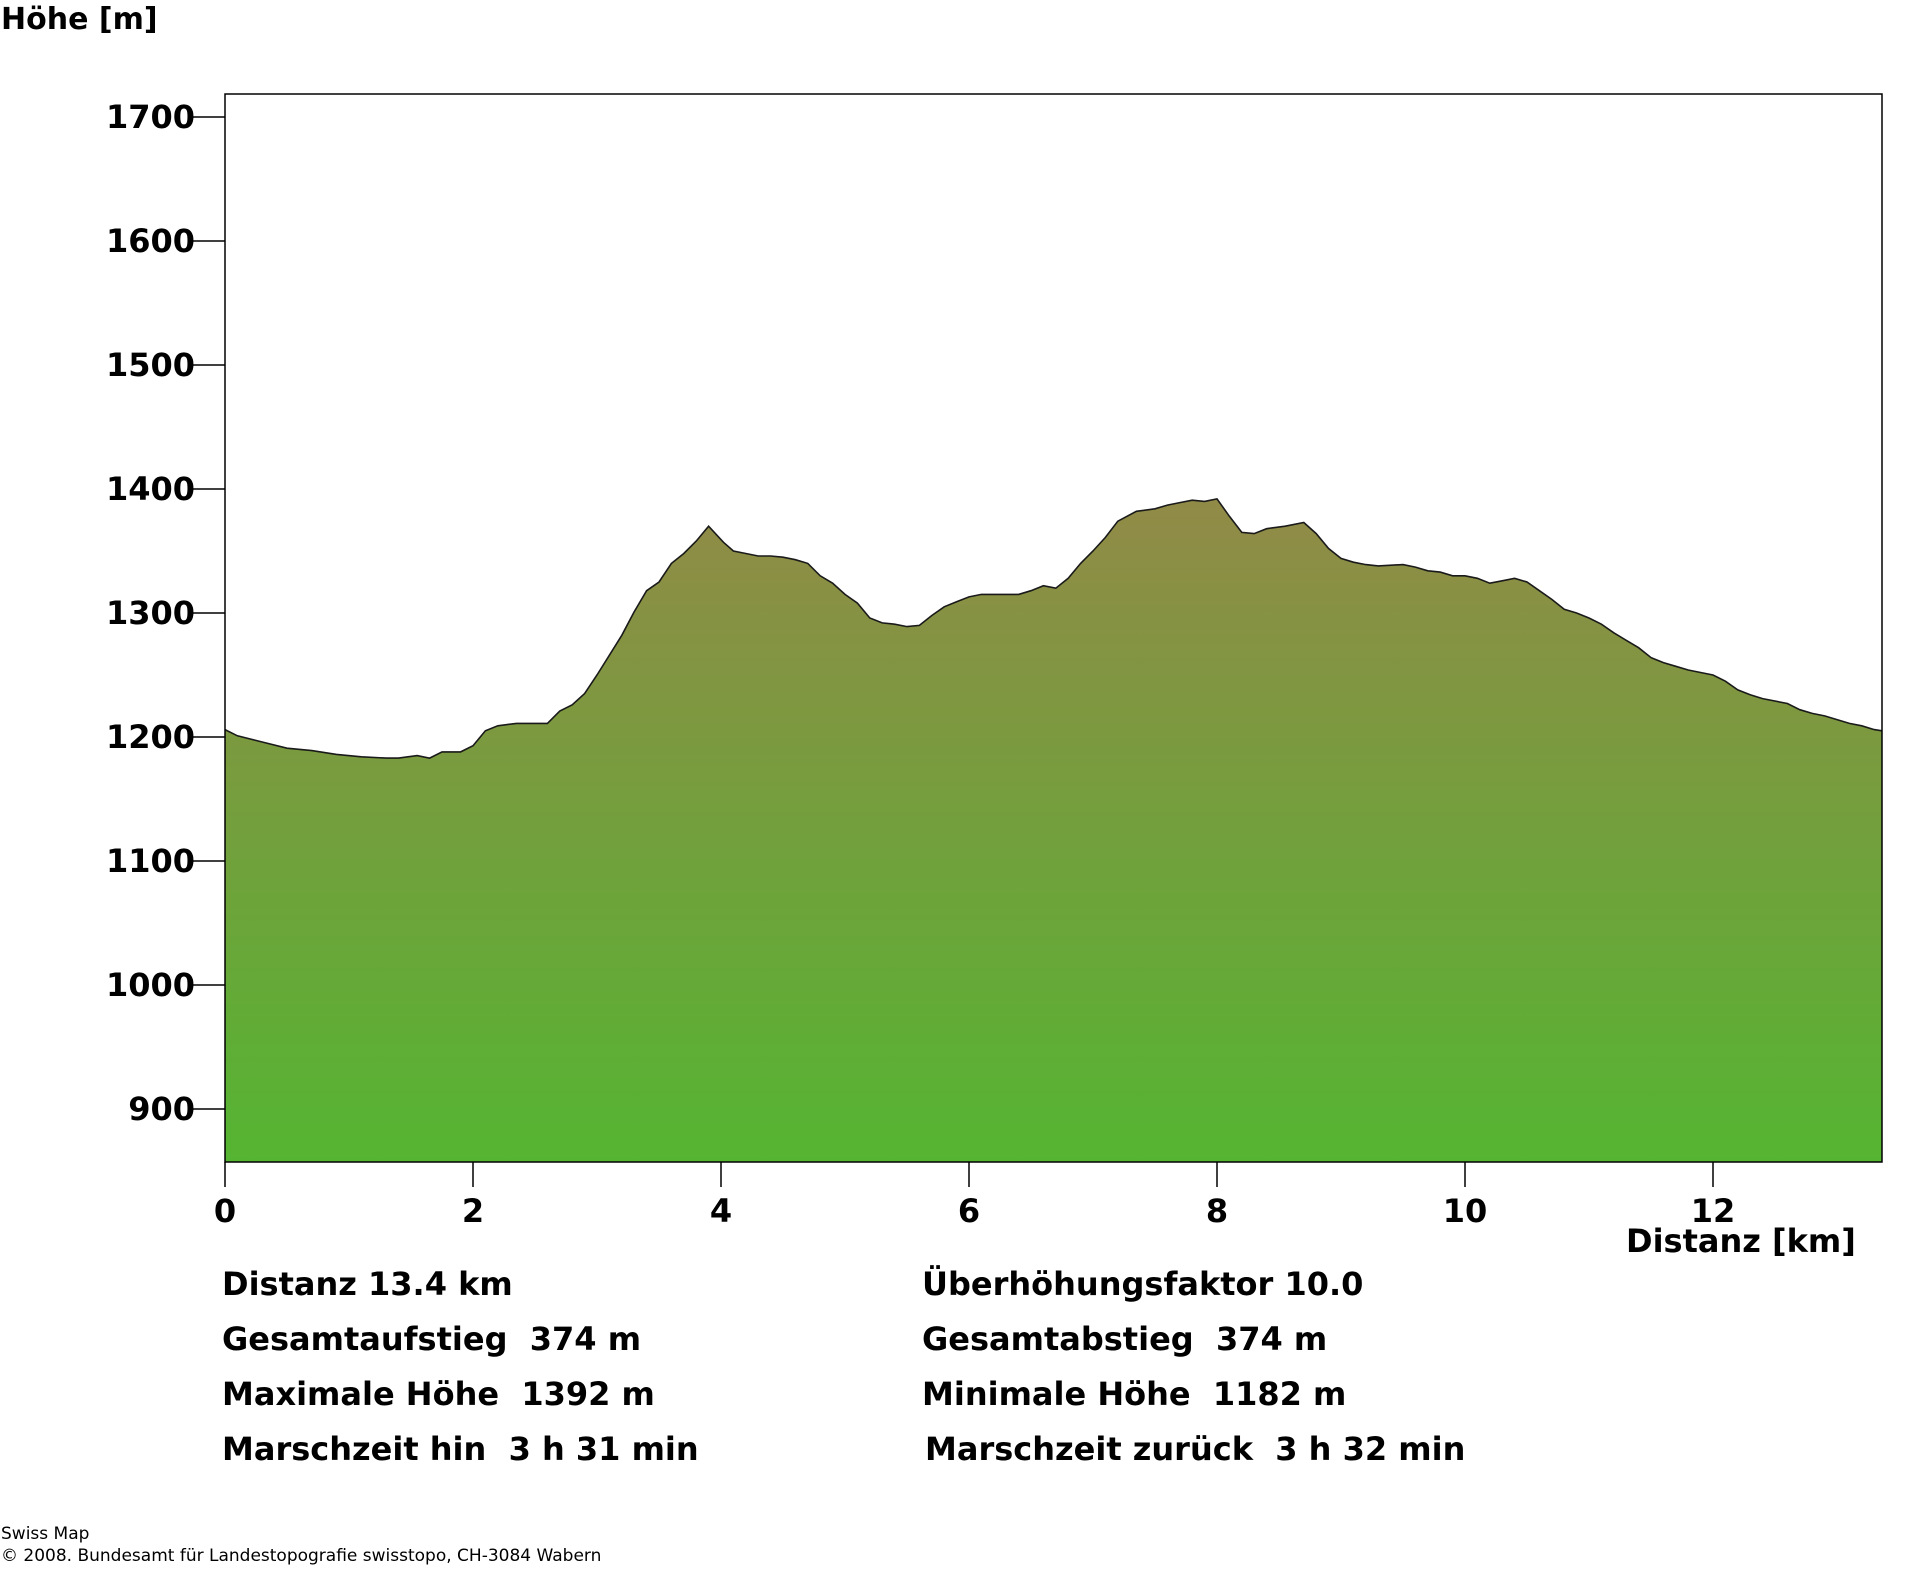 This screenshot has height=1572, width=1920. I want to click on elevation-profile-line, so click(1053, 628).